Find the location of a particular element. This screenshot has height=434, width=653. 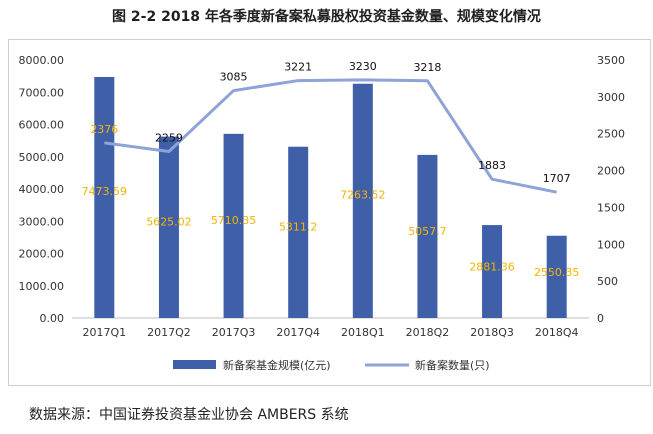

y-left-tick-label: 7000.00 is located at coordinates (42, 92).